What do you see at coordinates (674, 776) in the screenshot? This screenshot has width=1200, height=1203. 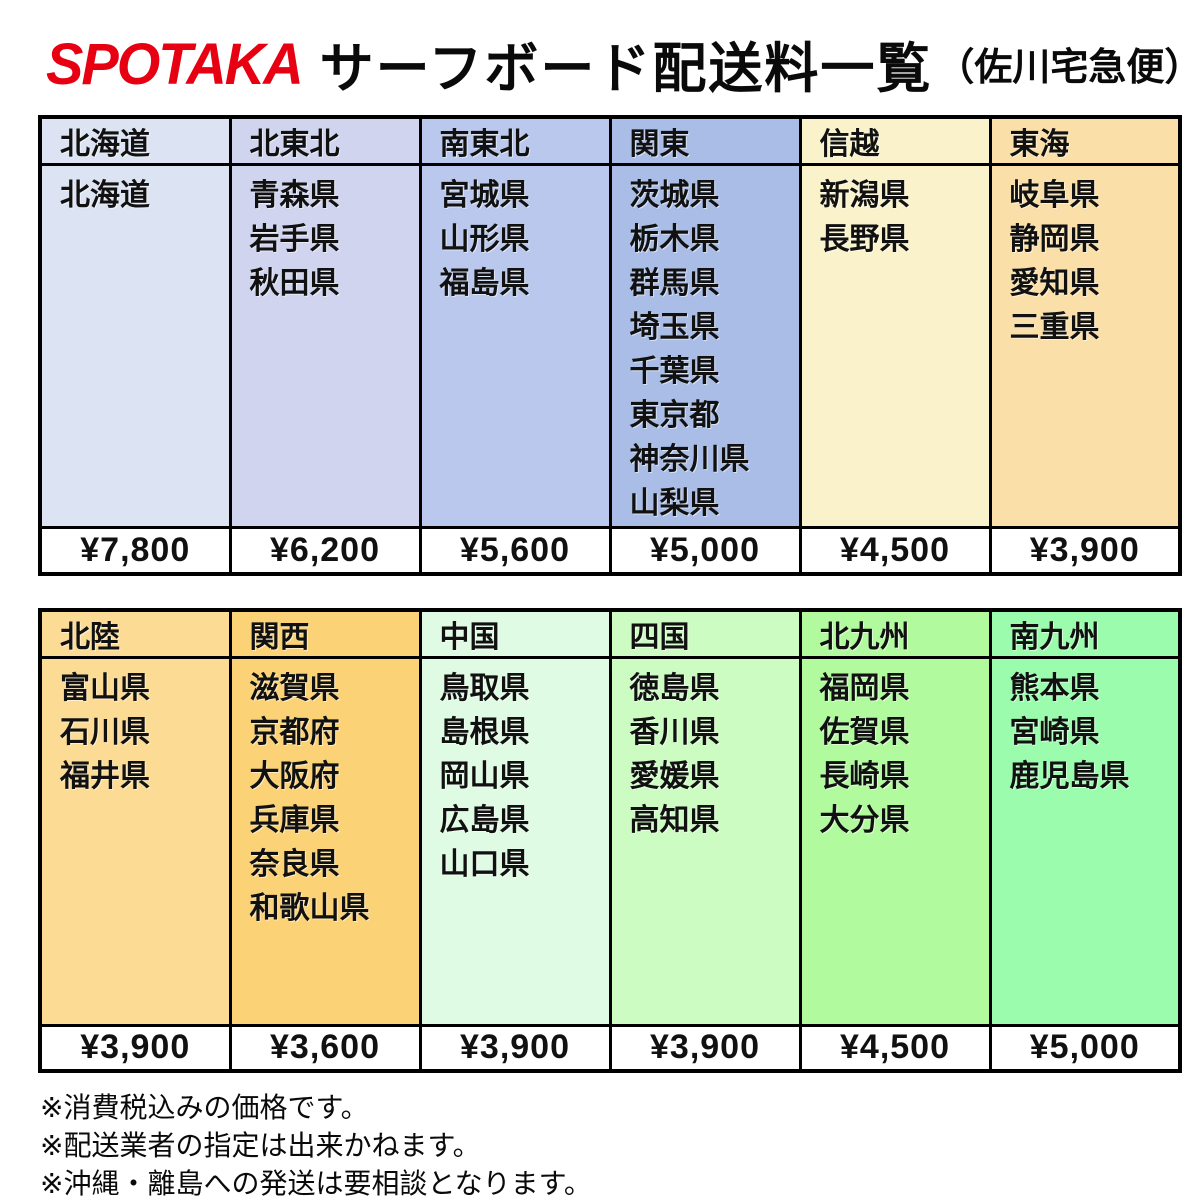 I see `prefecture-name: 愛媛県` at bounding box center [674, 776].